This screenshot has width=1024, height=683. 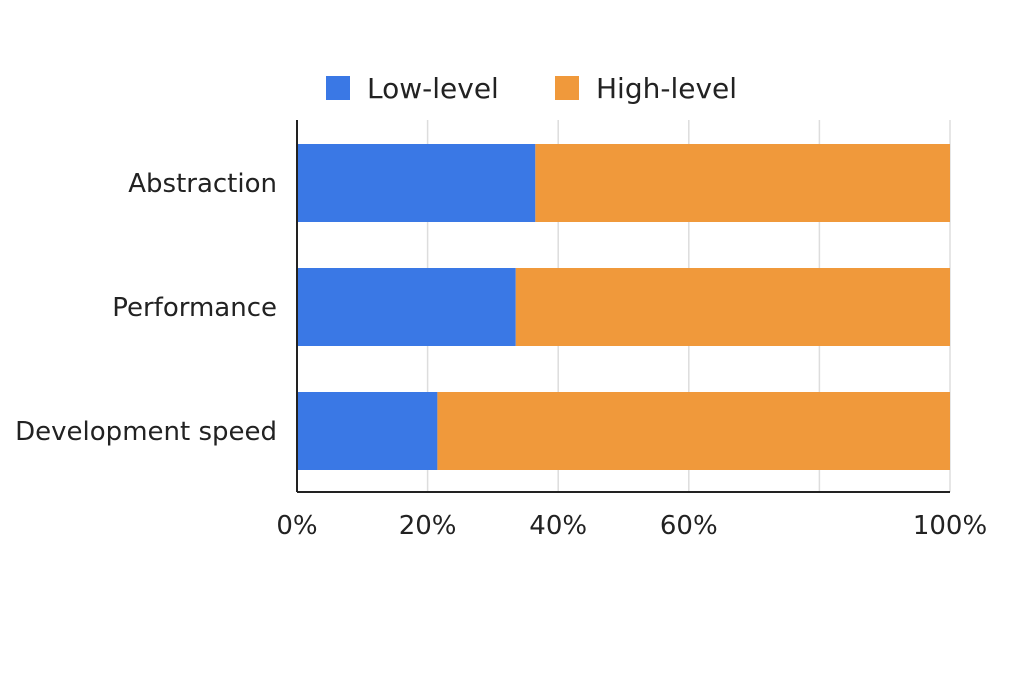 I want to click on category-label: Performance, so click(x=194, y=308).